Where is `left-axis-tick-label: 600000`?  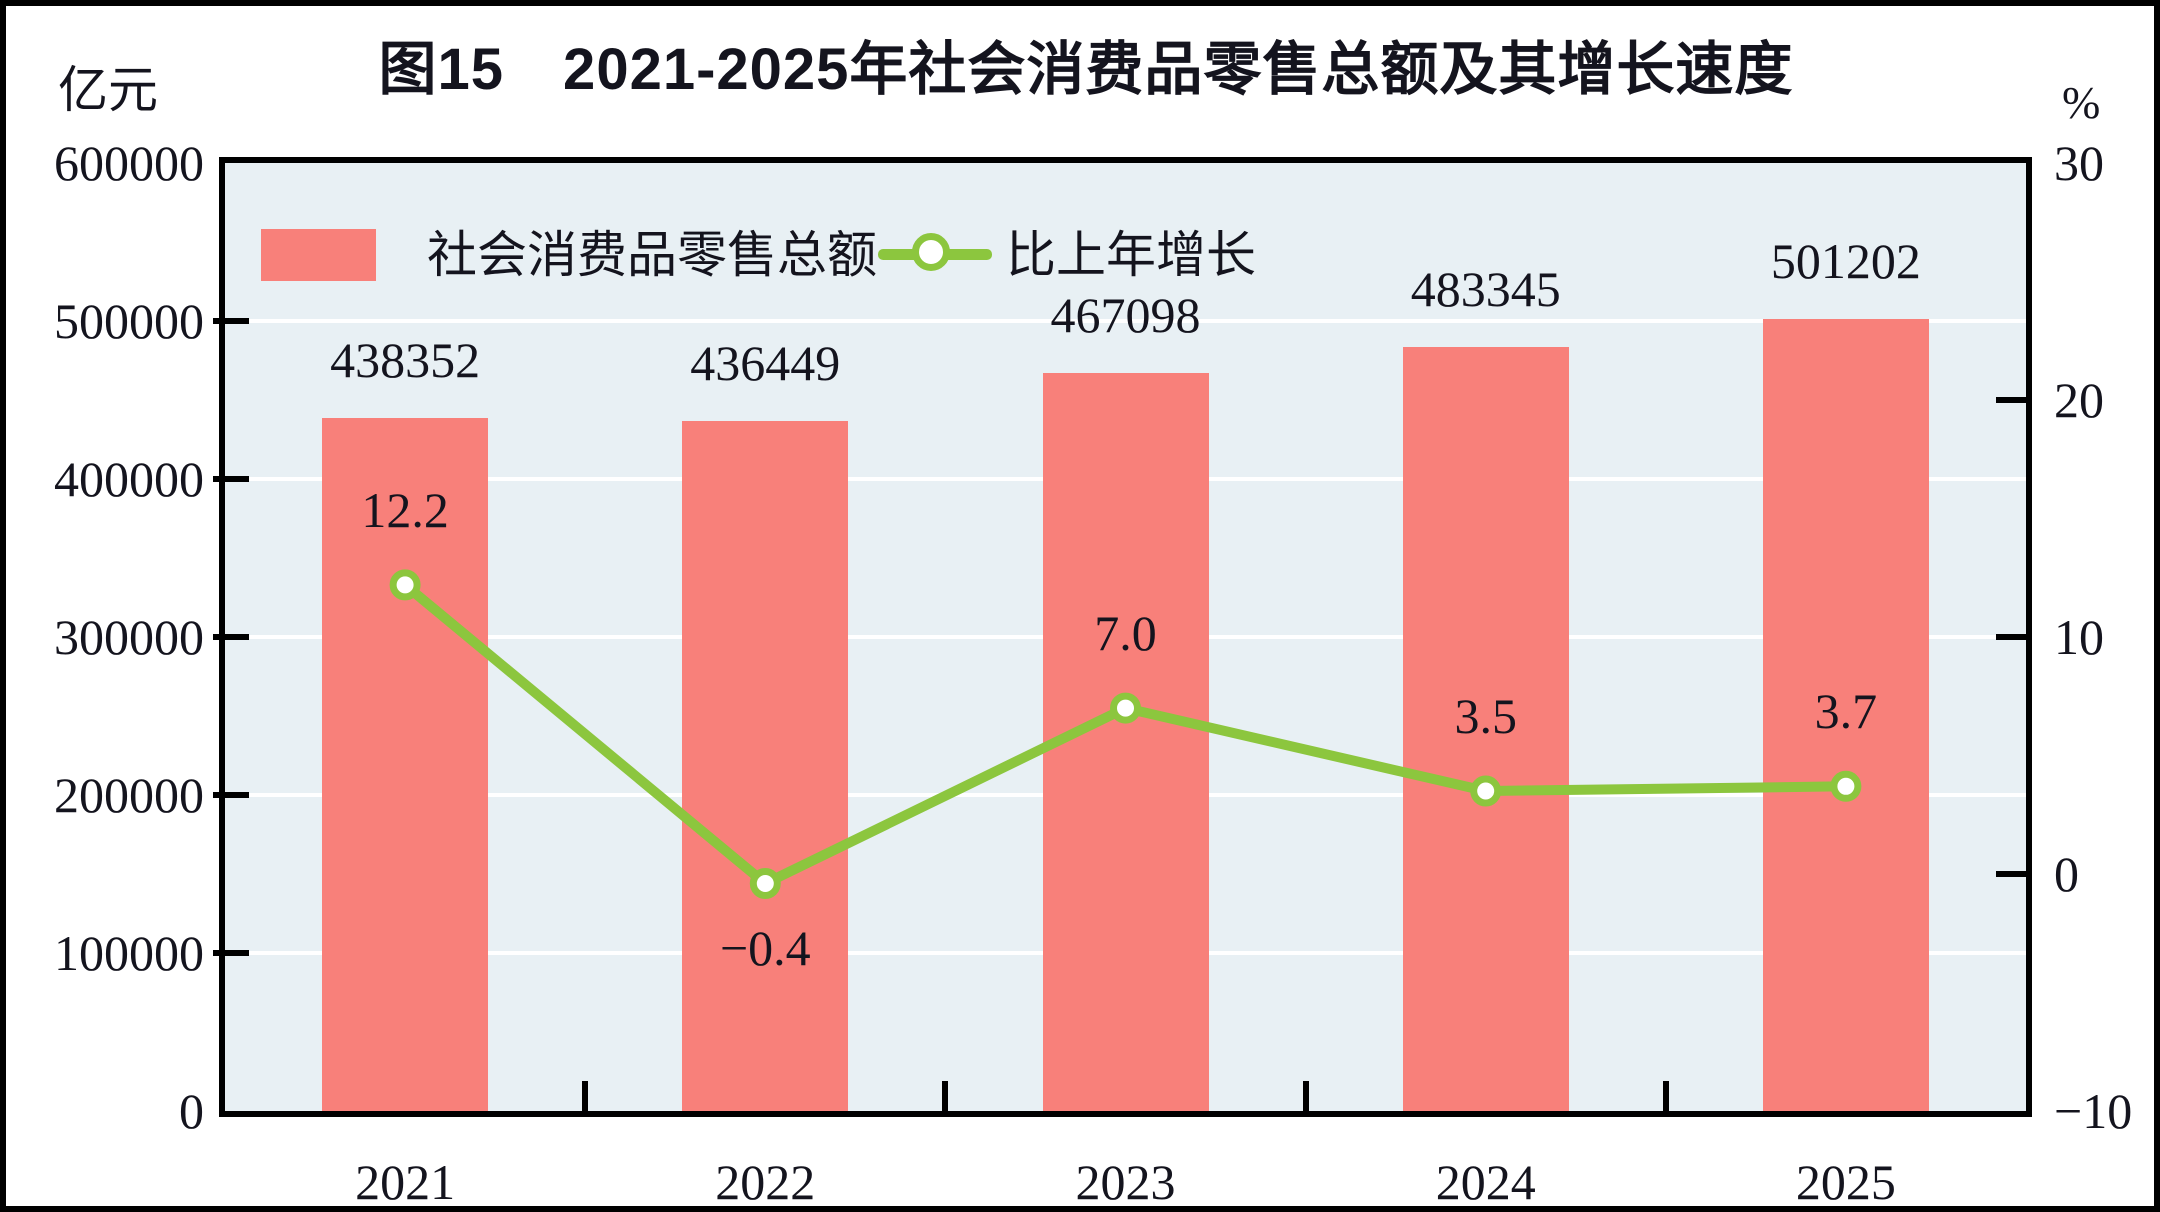 left-axis-tick-label: 600000 is located at coordinates (129, 163).